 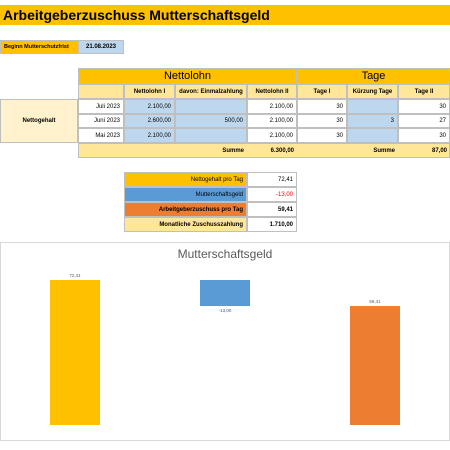 What do you see at coordinates (272, 224) in the screenshot?
I see `summary-value: 1.710,00` at bounding box center [272, 224].